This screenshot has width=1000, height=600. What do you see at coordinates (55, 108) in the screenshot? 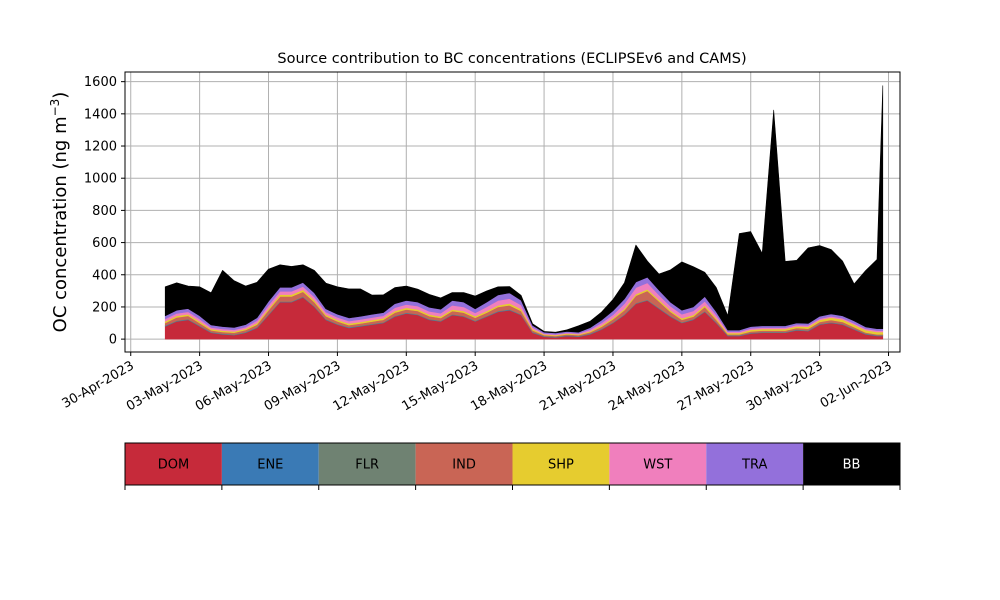
I see `y-axis-label-exponent: −3` at bounding box center [55, 108].